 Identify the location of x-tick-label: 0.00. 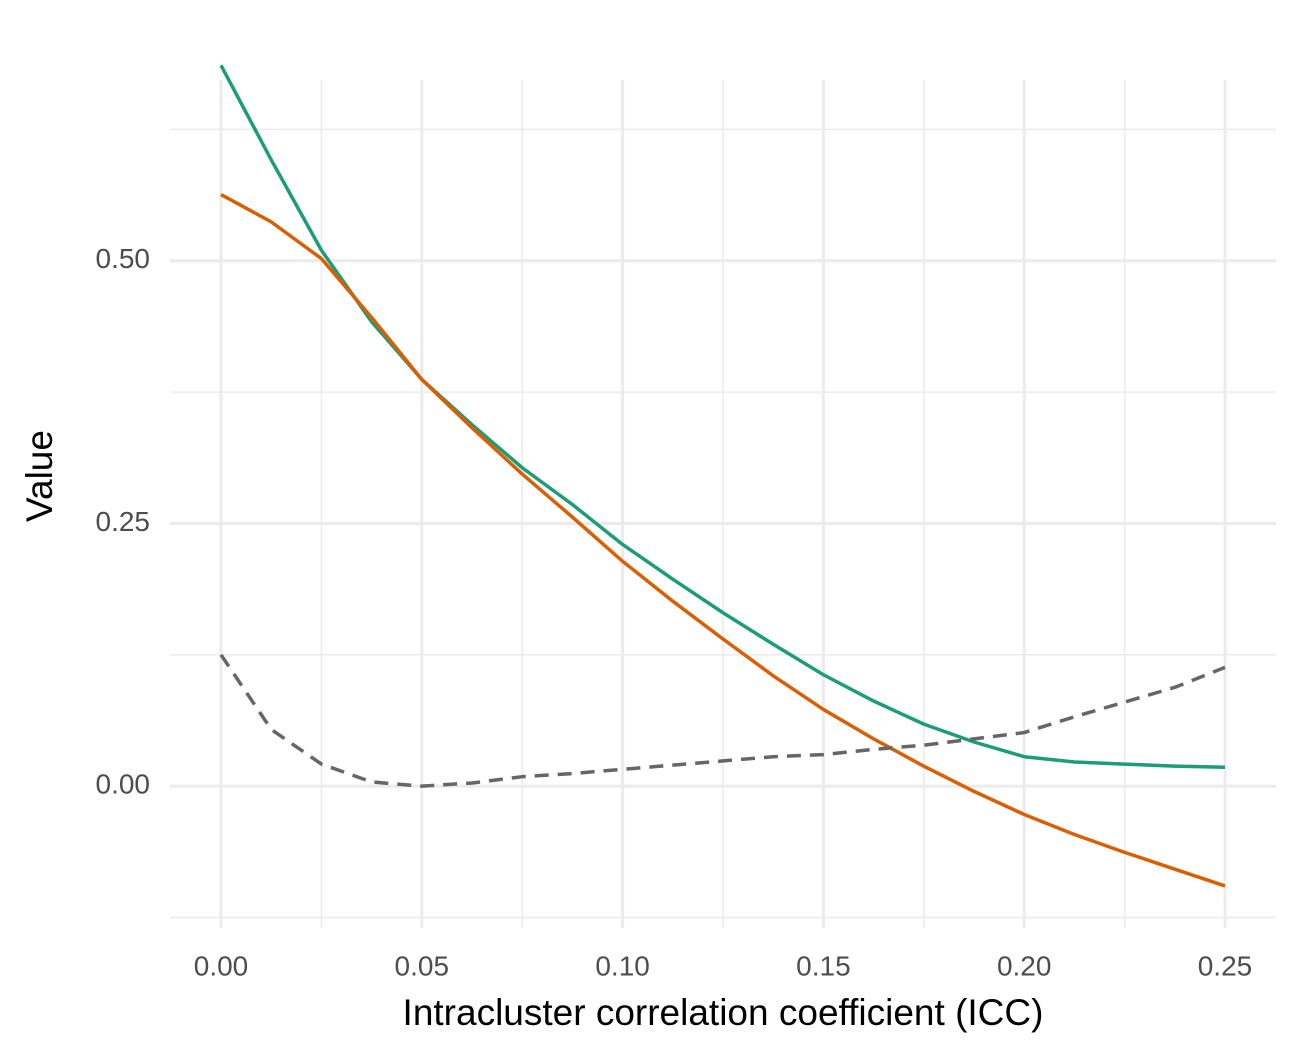
(221, 965).